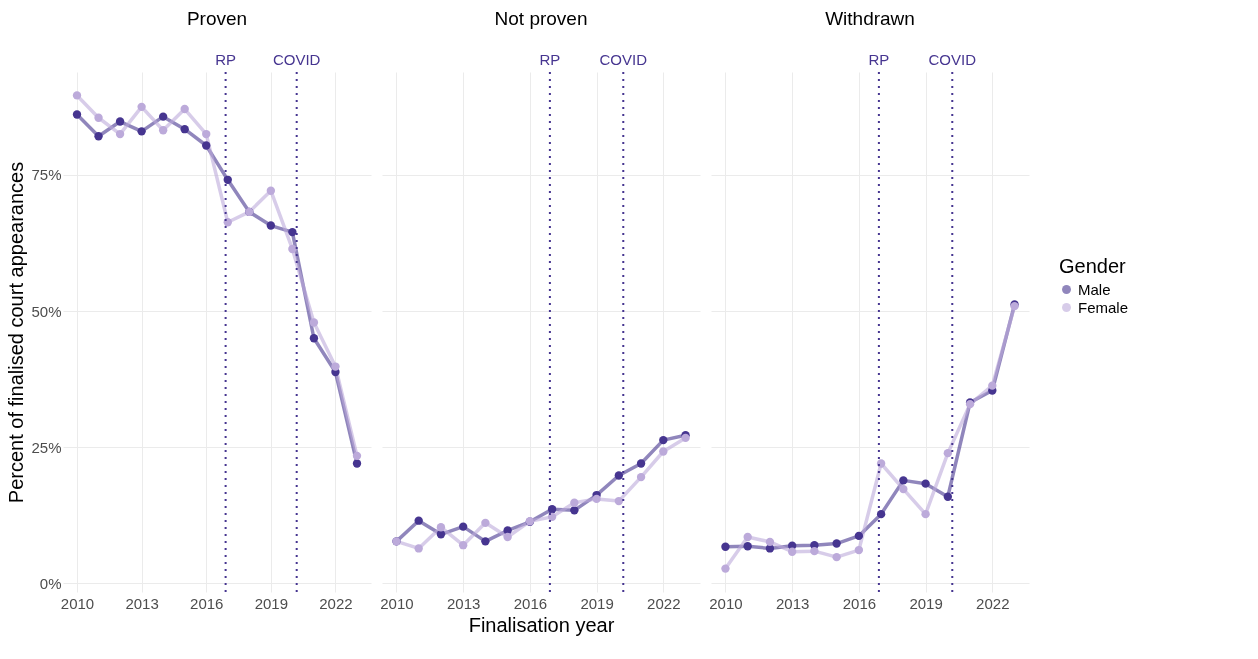 This screenshot has width=1258, height=659. What do you see at coordinates (46, 175) in the screenshot?
I see `y-tick-label: 75%` at bounding box center [46, 175].